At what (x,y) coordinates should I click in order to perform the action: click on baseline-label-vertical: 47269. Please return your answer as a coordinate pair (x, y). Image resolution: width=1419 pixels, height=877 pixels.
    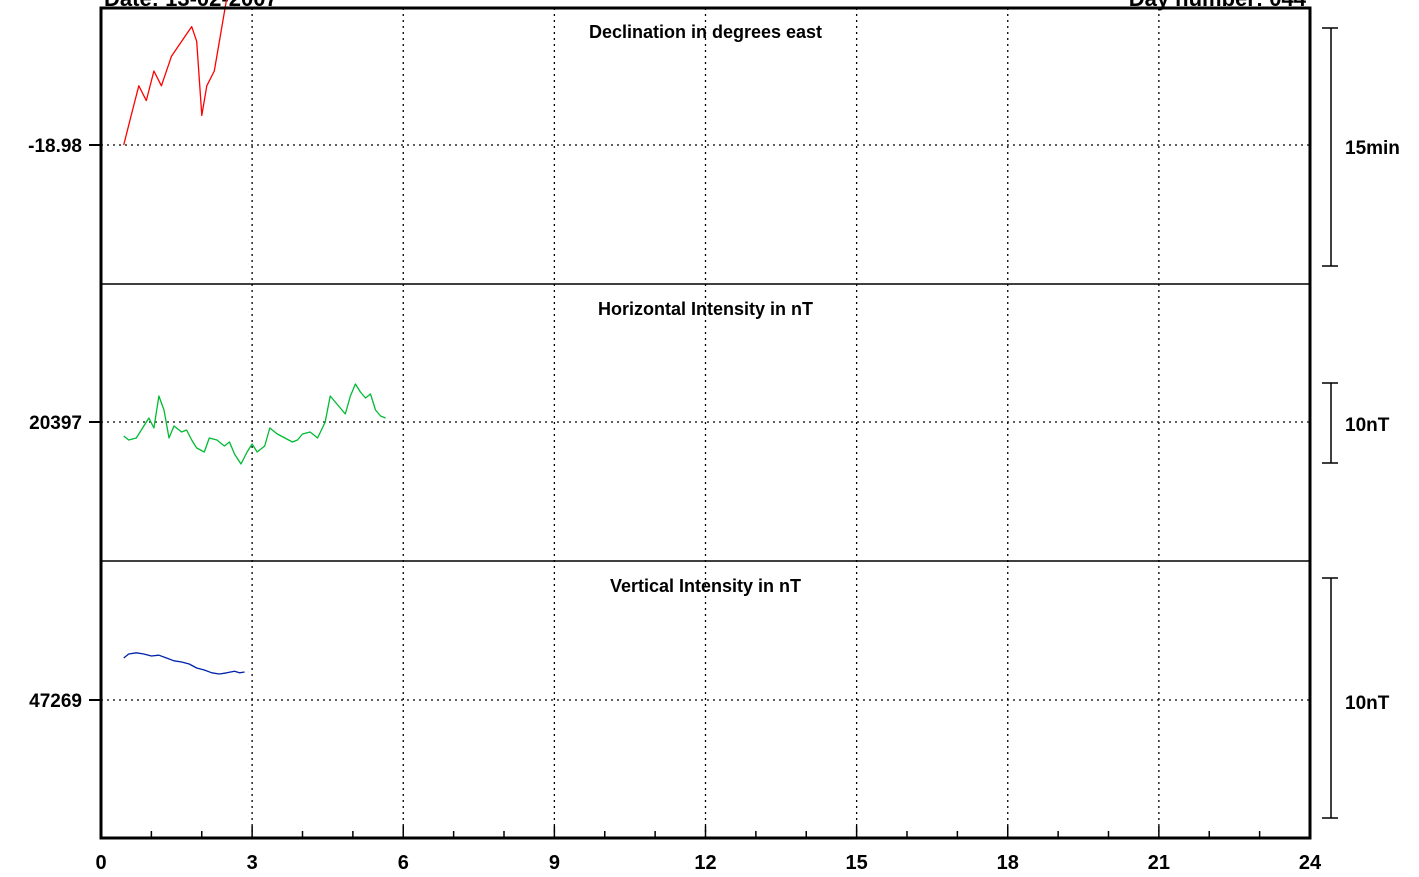
    Looking at the image, I should click on (55, 701).